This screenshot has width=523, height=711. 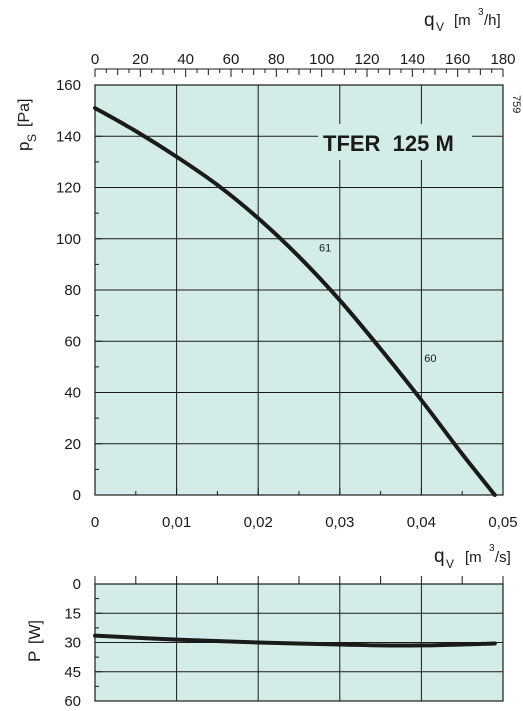 I want to click on flow-tick-label: 0,05, so click(x=502, y=522).